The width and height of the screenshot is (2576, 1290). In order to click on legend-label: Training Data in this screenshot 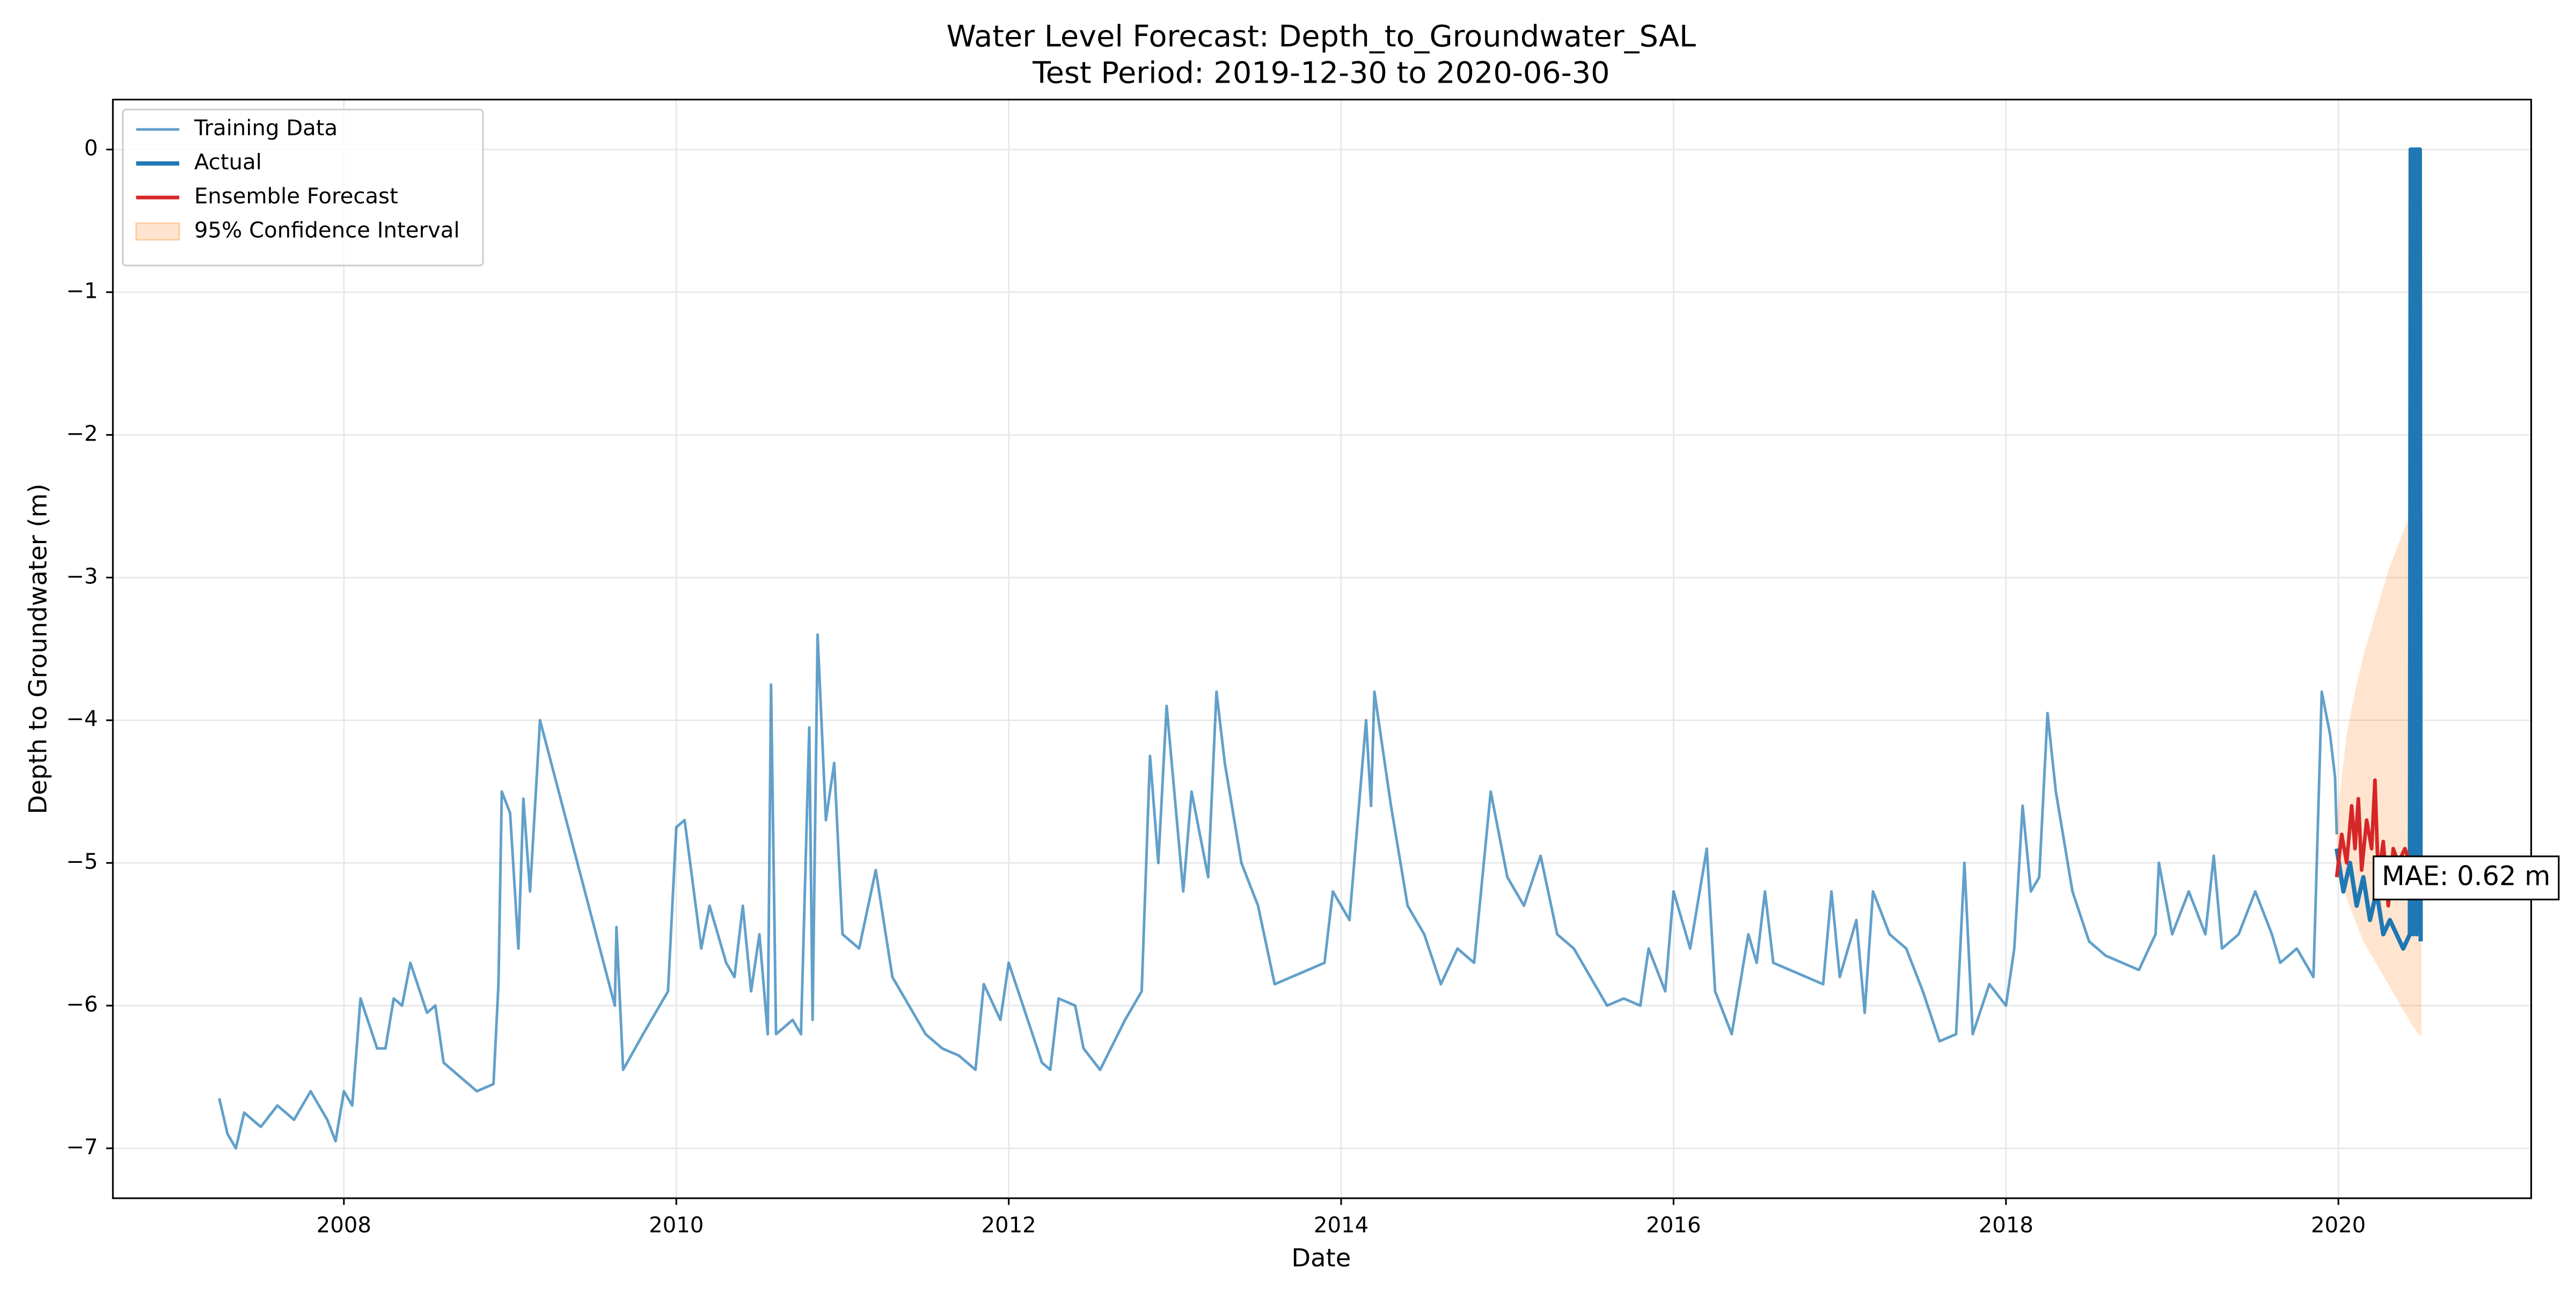, I will do `click(266, 128)`.